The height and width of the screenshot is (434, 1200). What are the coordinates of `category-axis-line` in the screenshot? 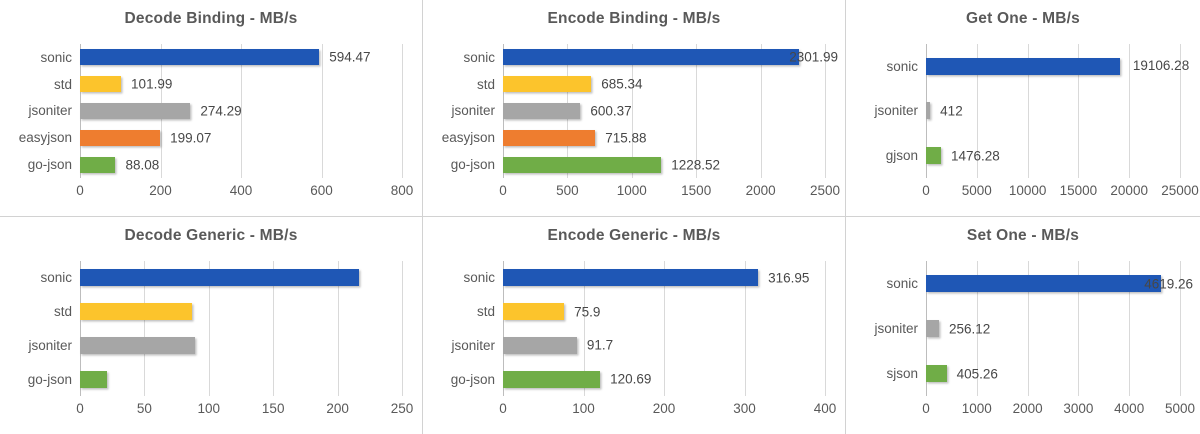 It's located at (503, 328).